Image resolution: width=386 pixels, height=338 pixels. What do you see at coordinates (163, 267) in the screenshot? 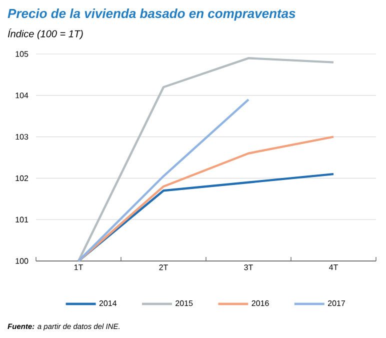
I see `x-tick-label: 2T` at bounding box center [163, 267].